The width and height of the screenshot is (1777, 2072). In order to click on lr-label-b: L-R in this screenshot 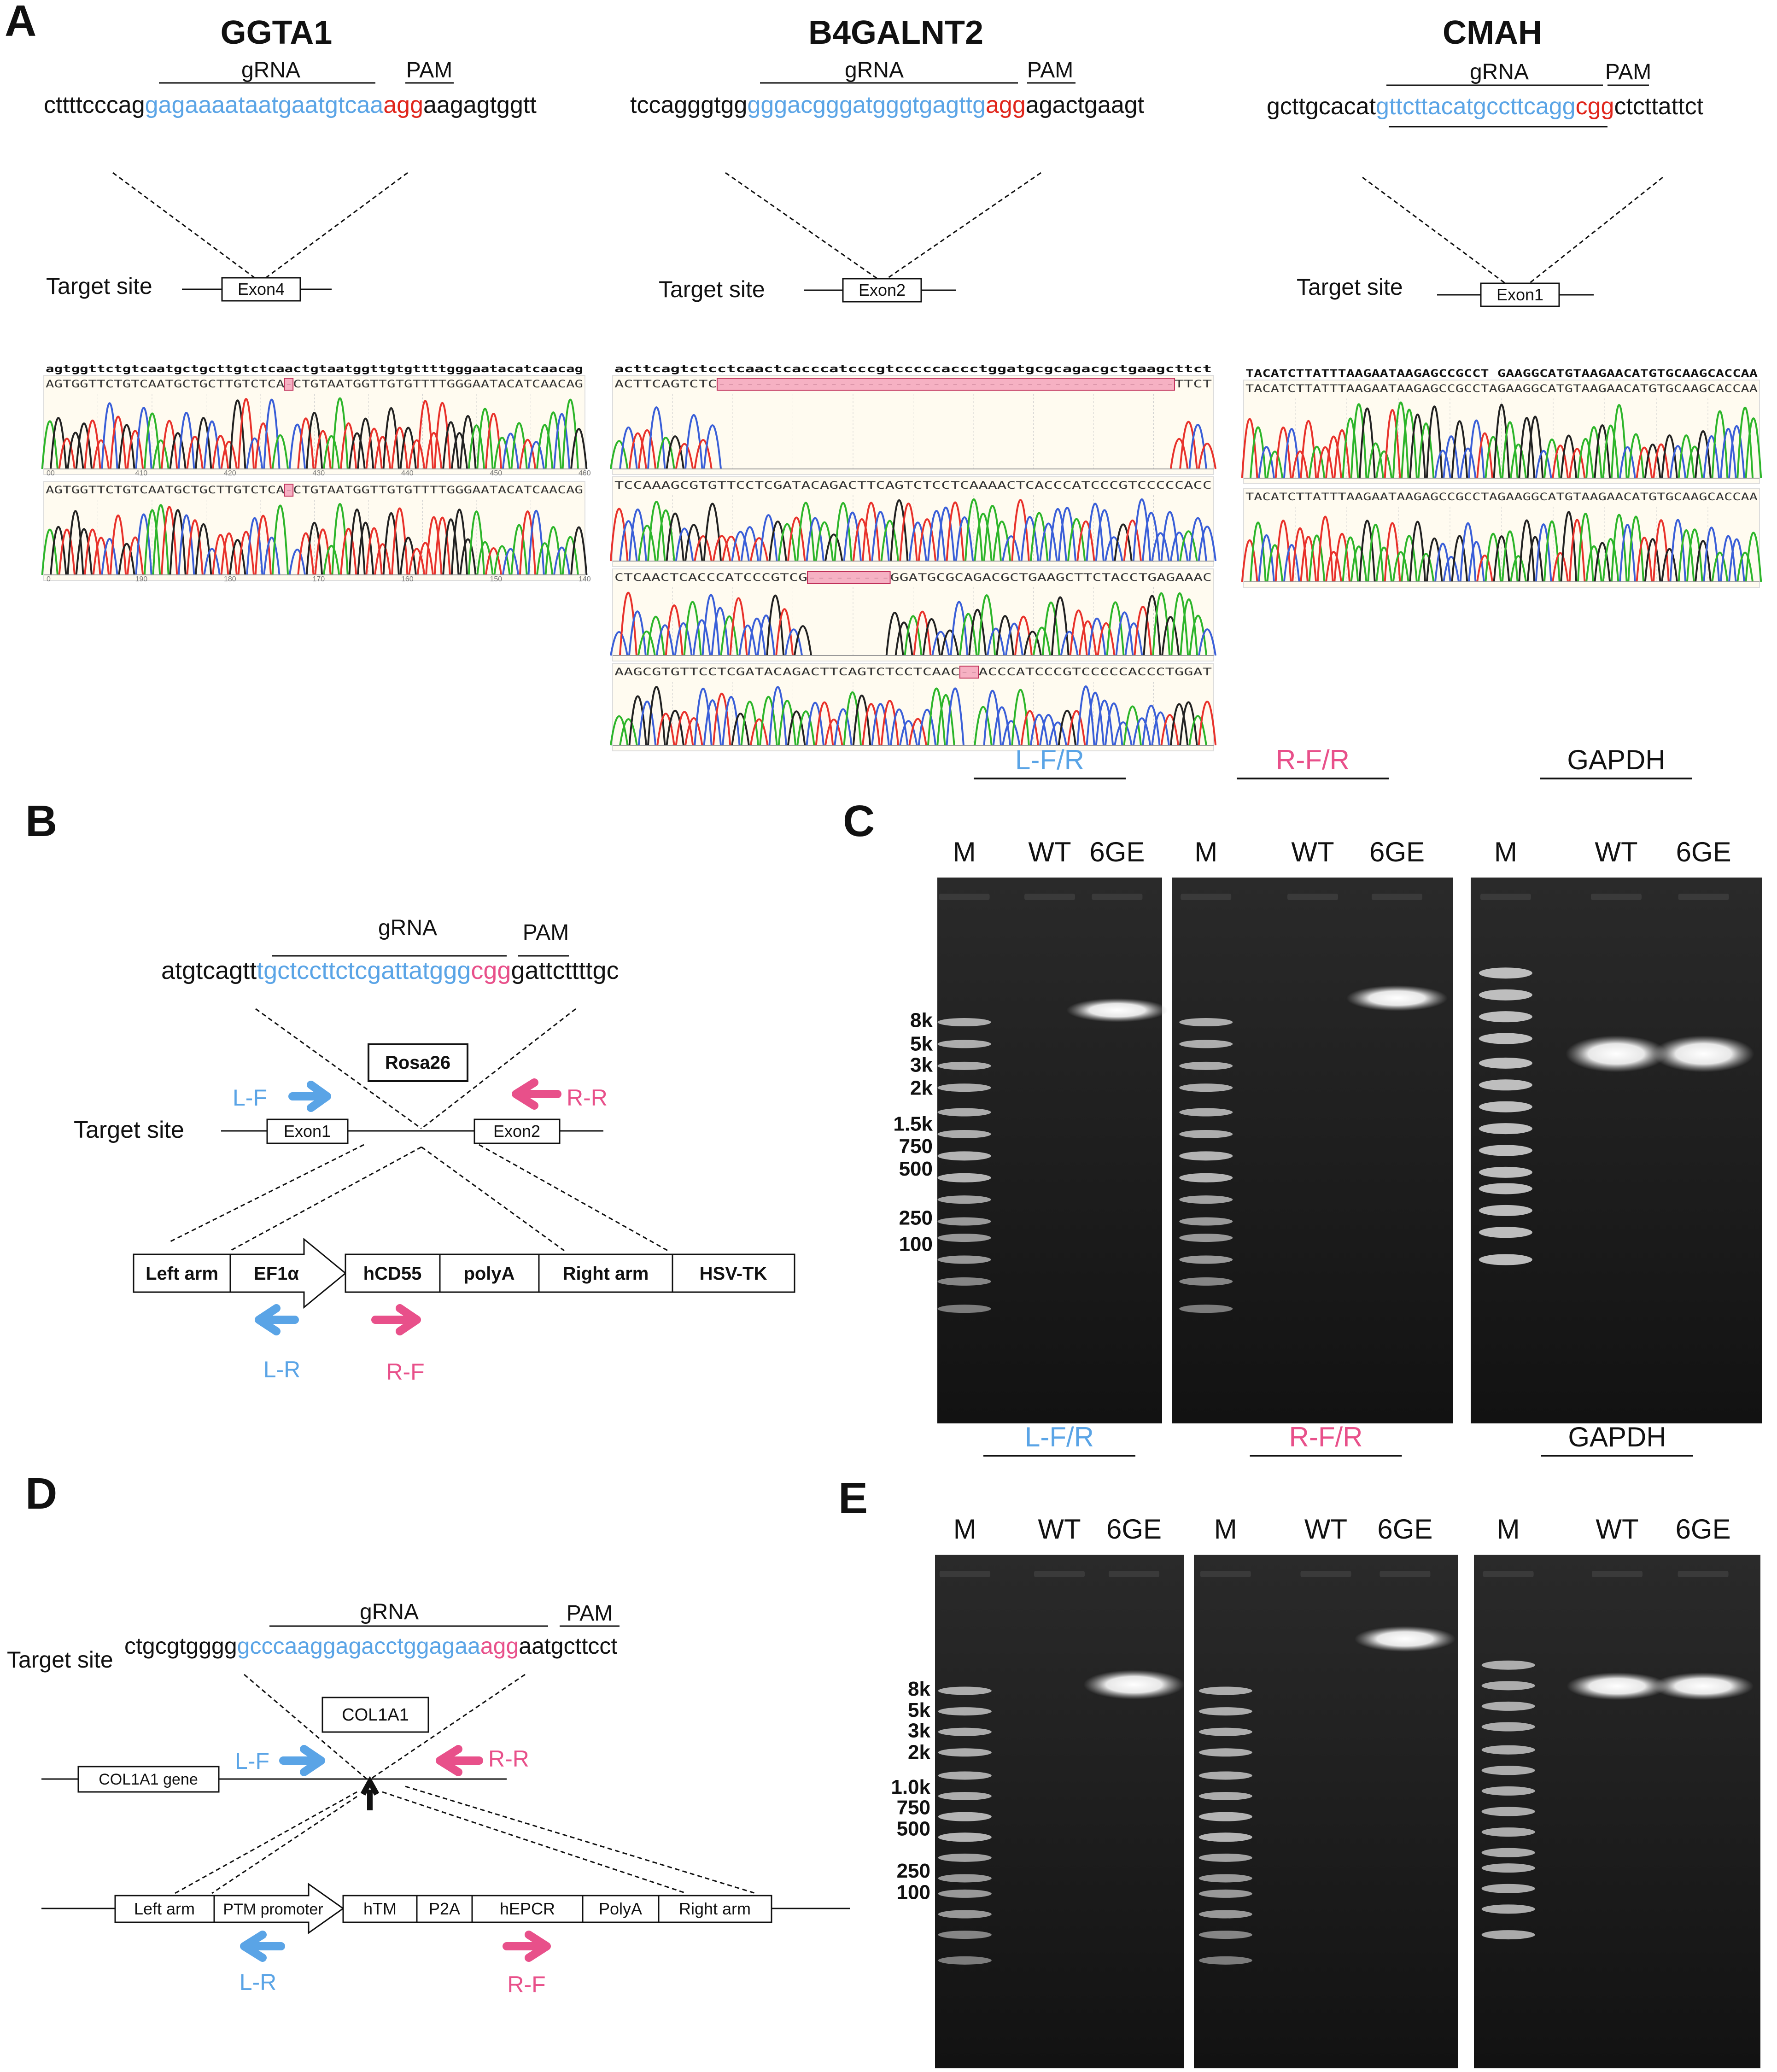, I will do `click(282, 1369)`.